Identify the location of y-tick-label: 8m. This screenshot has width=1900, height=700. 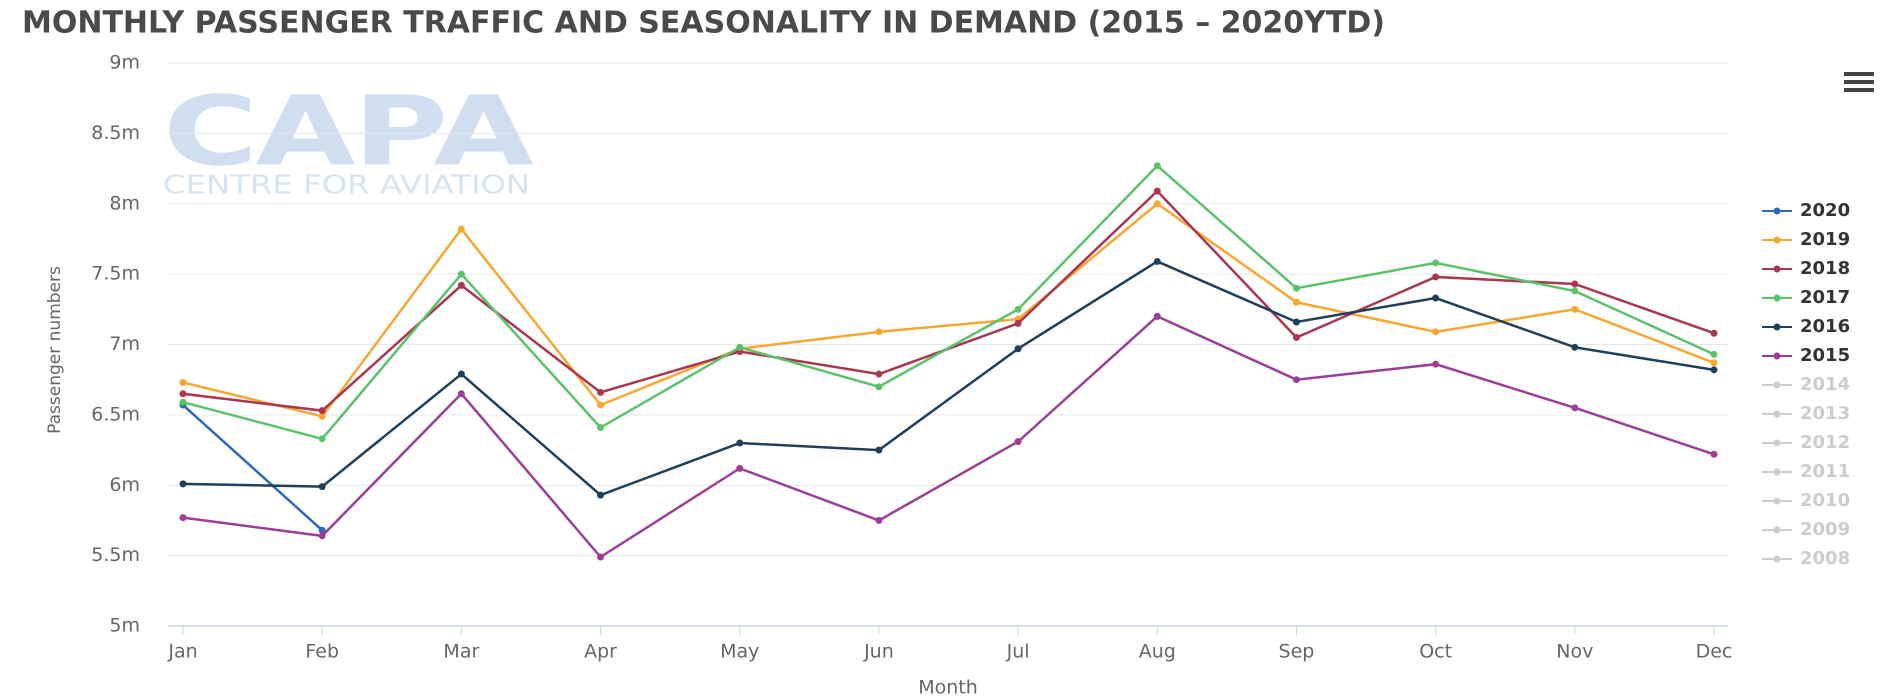
(124, 203).